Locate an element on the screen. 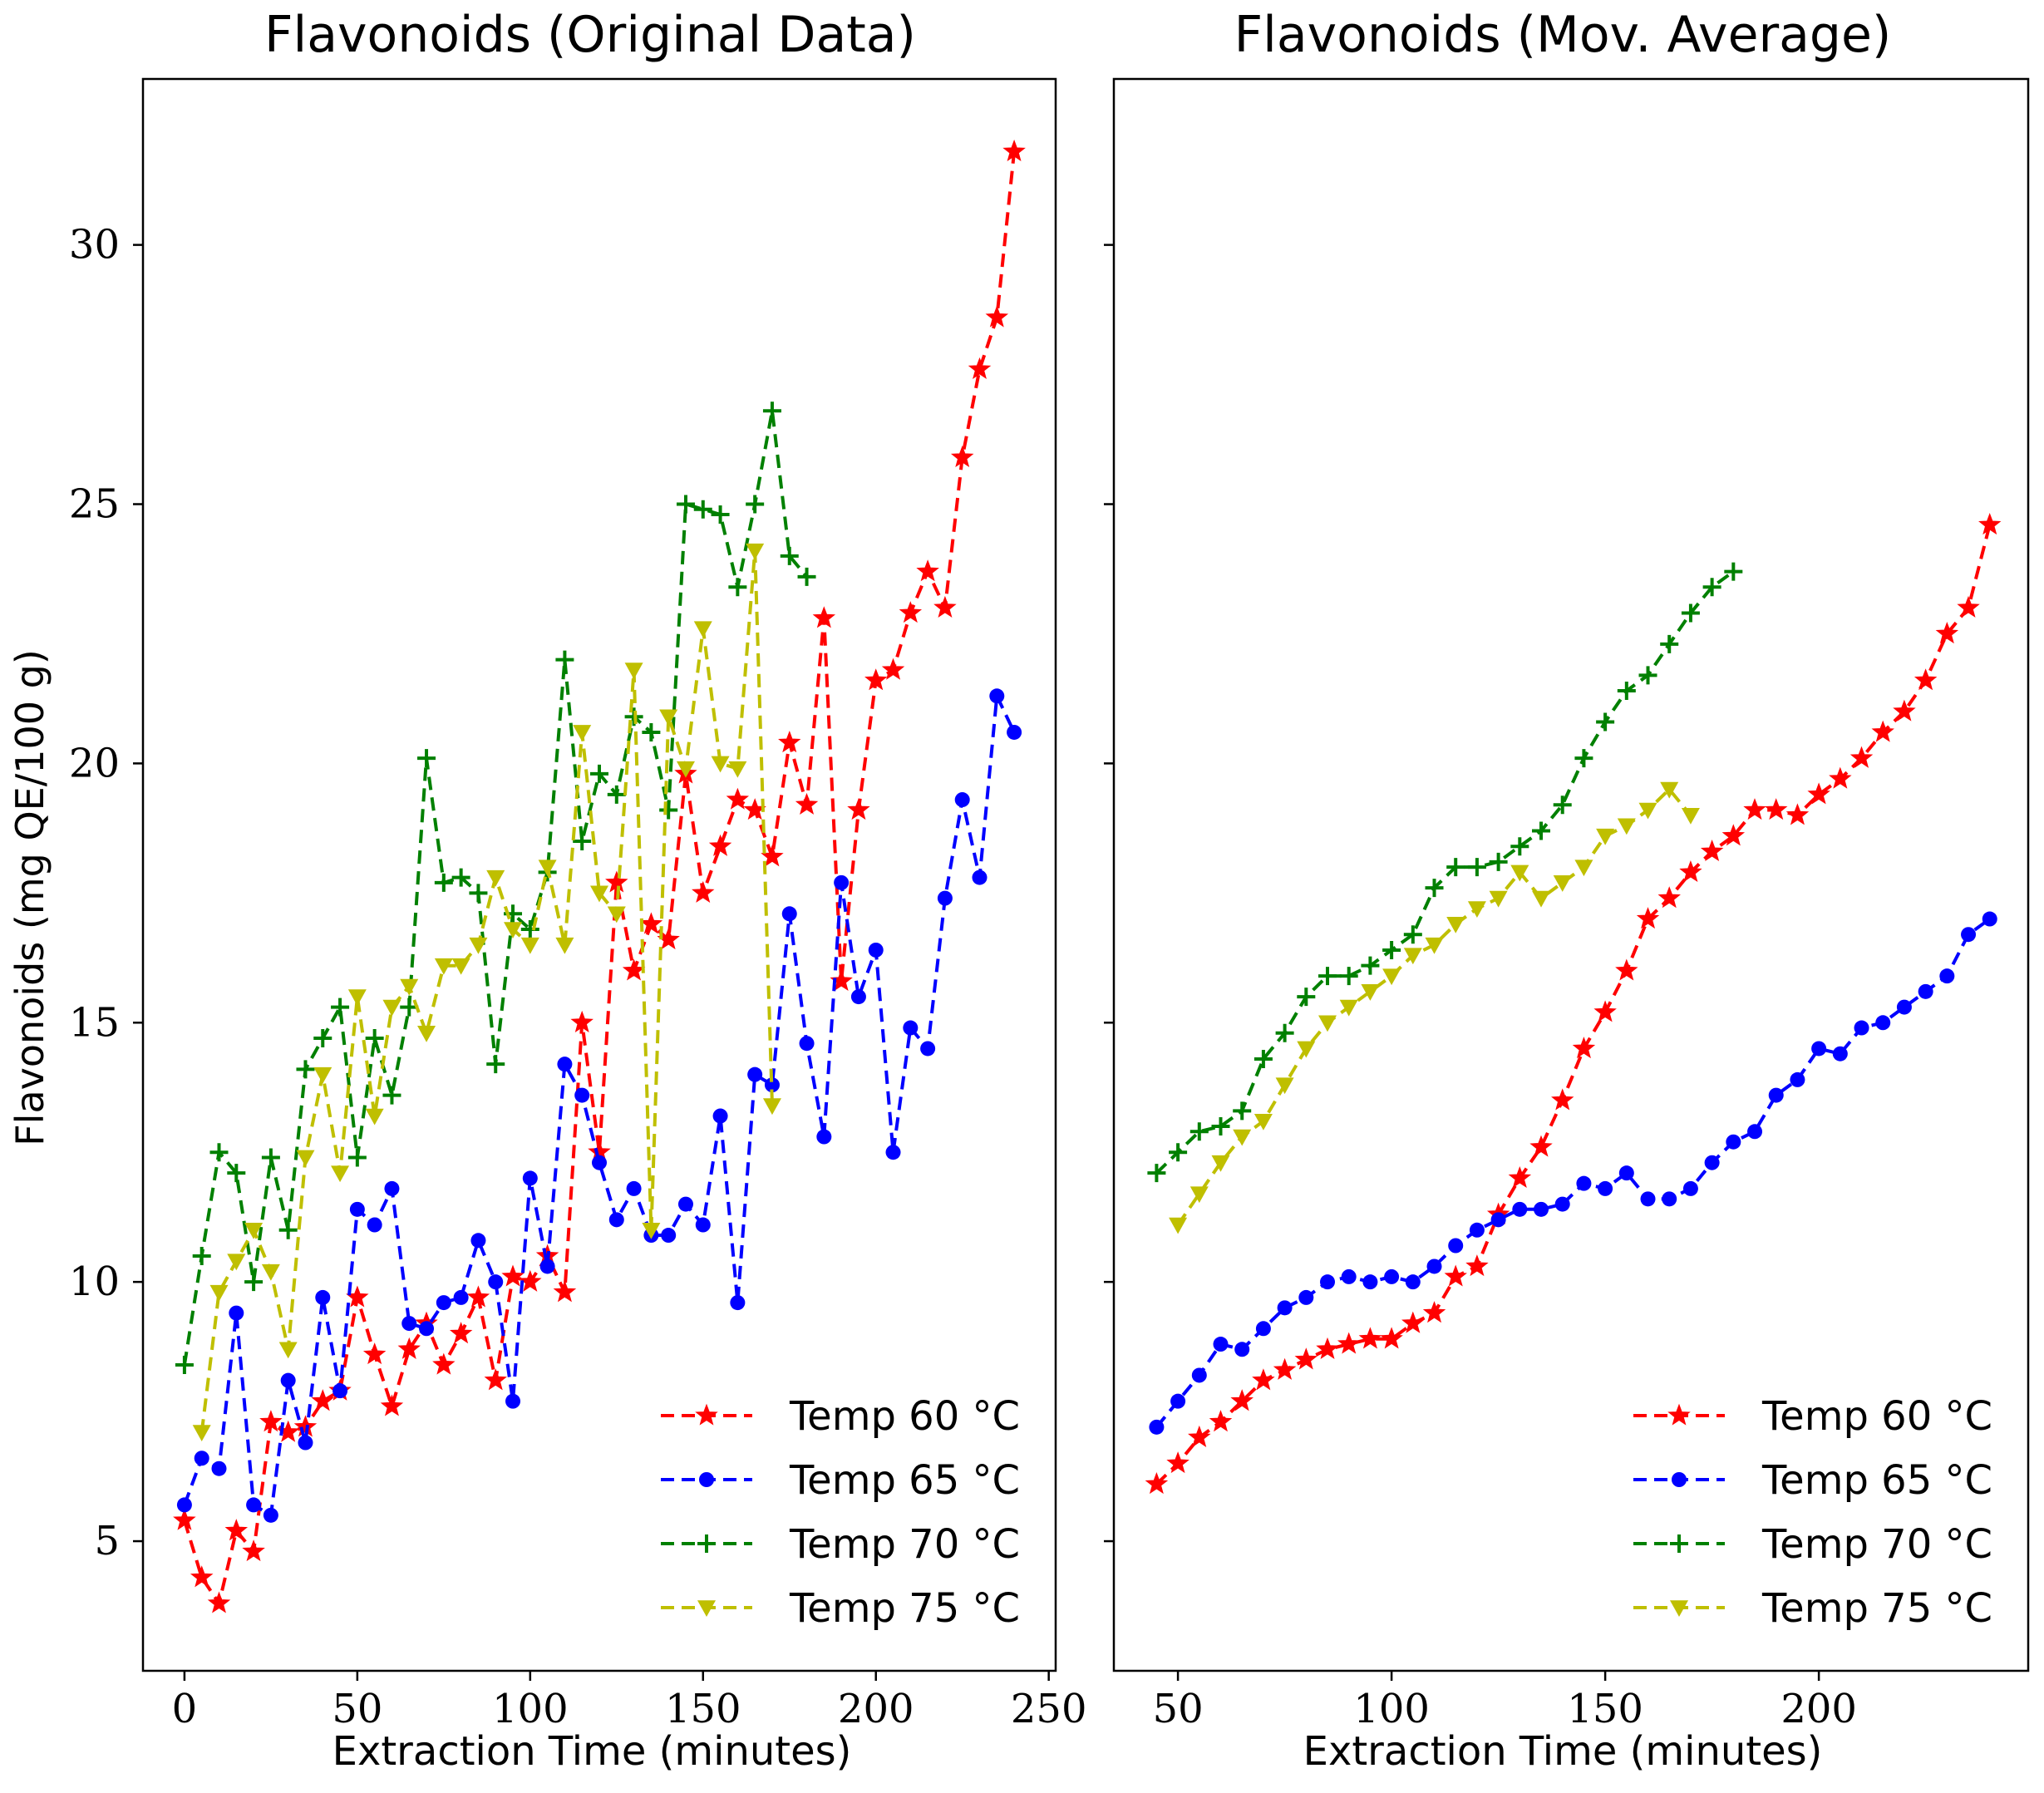 Image resolution: width=2044 pixels, height=1793 pixels. x-tick-label: 100 is located at coordinates (1391, 1709).